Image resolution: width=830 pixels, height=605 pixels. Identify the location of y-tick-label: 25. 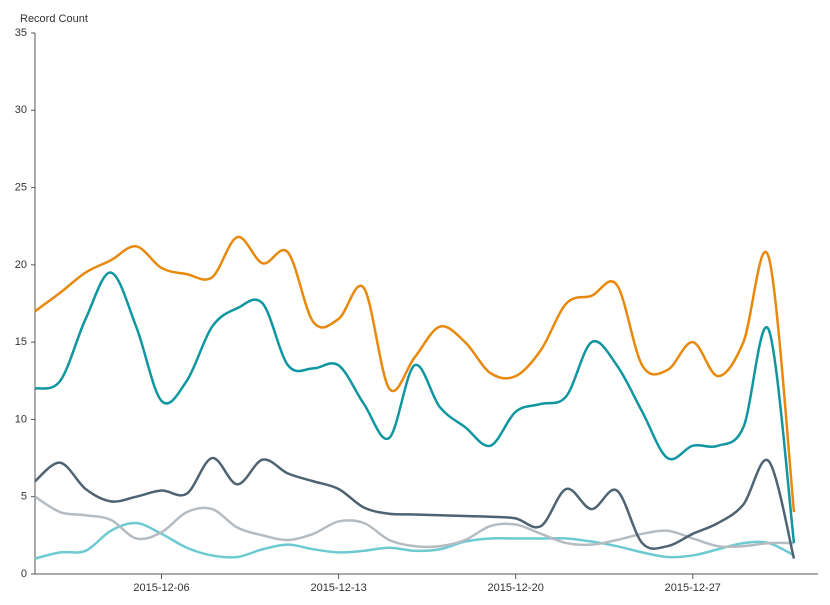
(21, 187).